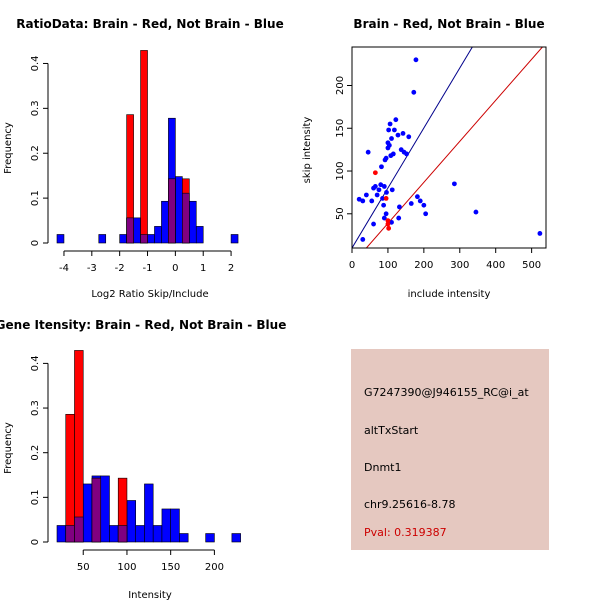 This screenshot has width=600, height=600. Describe the element at coordinates (127, 464) in the screenshot. I see `gene-intensity-axes: 50 100 150 200 0 0.1 0.2 0.3 0.4` at that location.